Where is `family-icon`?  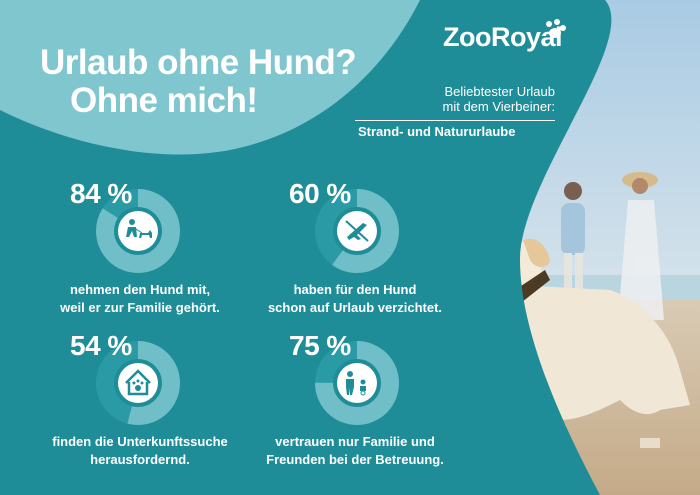
family-icon is located at coordinates (356, 383).